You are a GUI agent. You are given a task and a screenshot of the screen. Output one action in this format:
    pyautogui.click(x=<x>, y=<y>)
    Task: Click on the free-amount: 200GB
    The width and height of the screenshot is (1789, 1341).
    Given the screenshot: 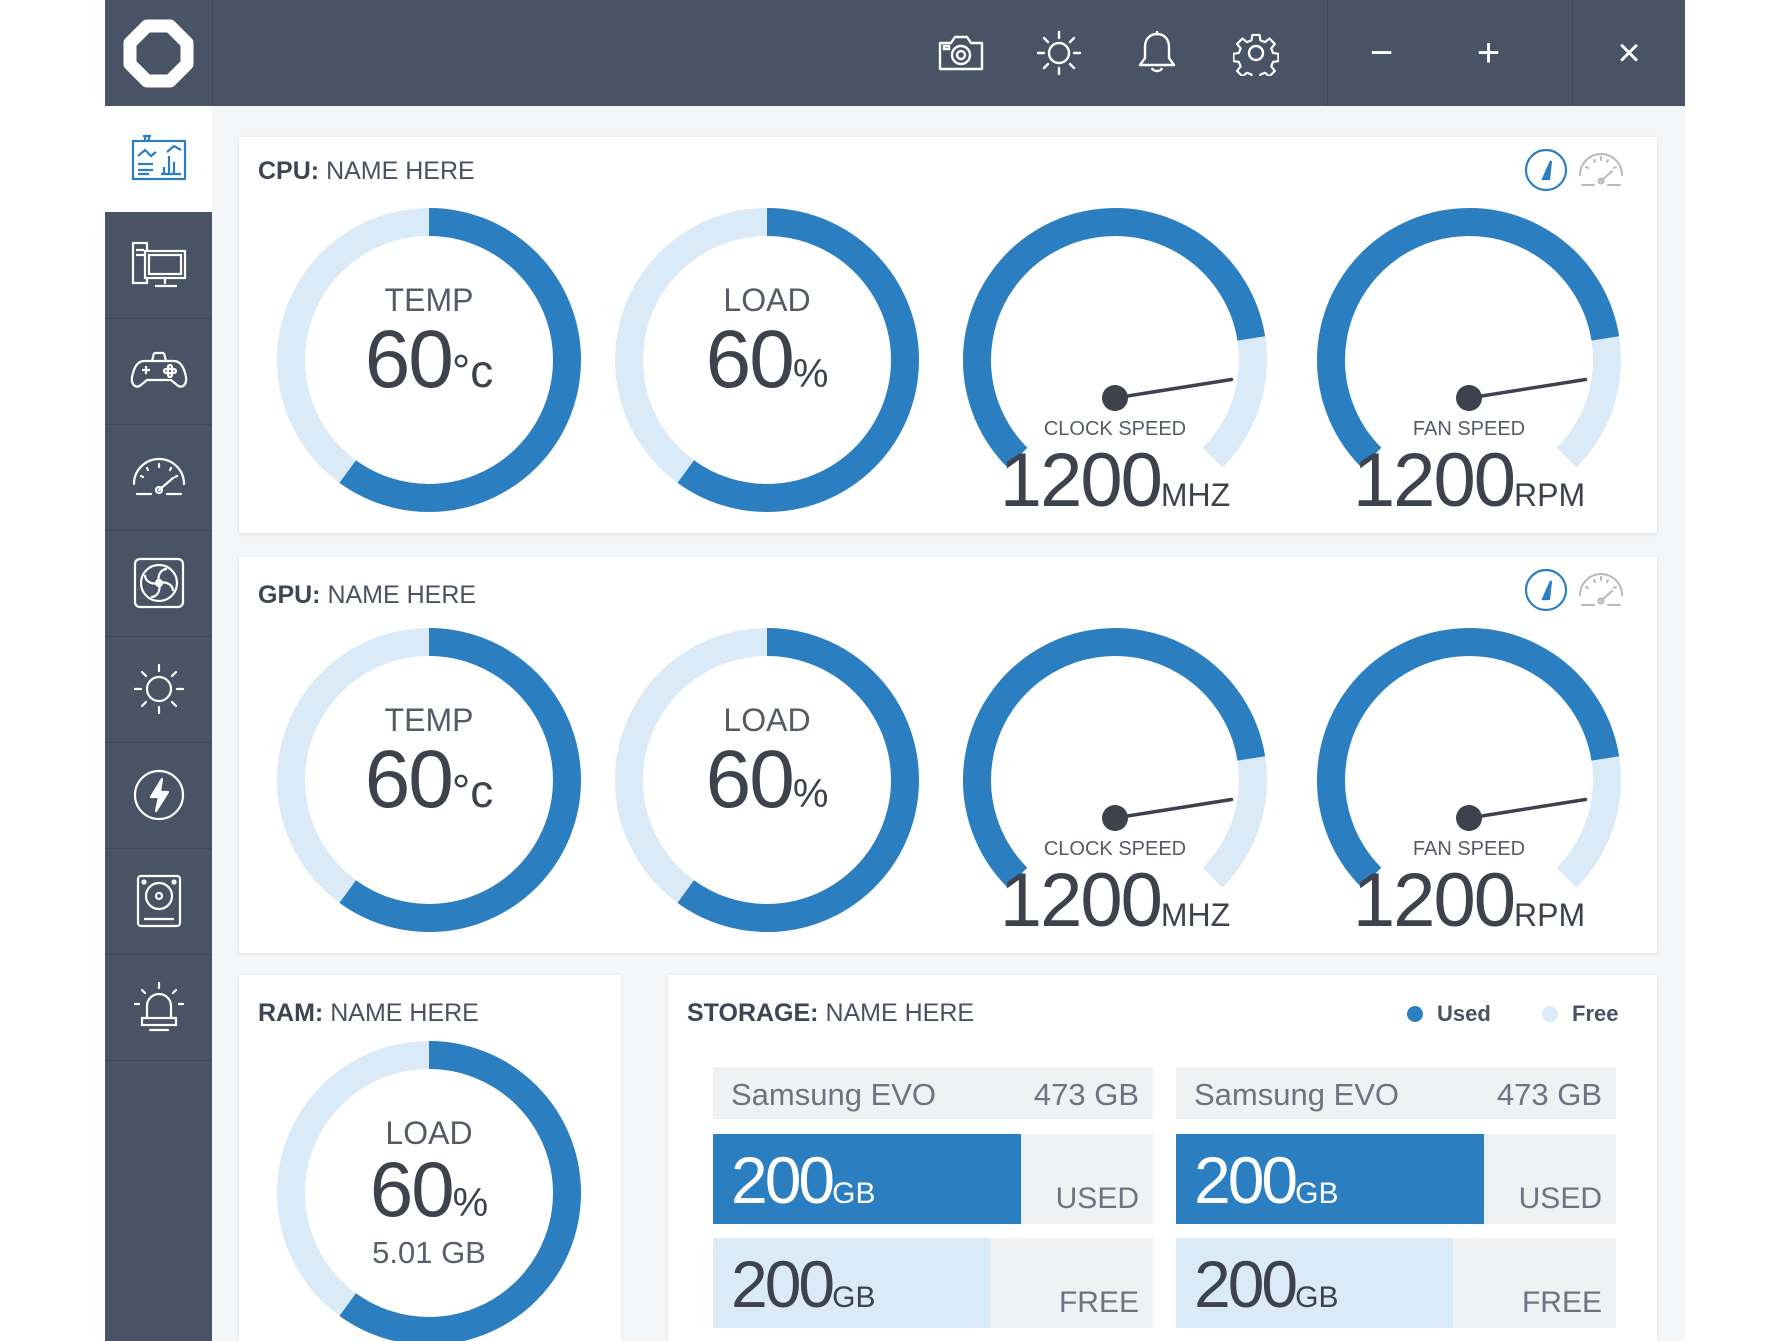 What is the action you would take?
    pyautogui.click(x=803, y=1284)
    